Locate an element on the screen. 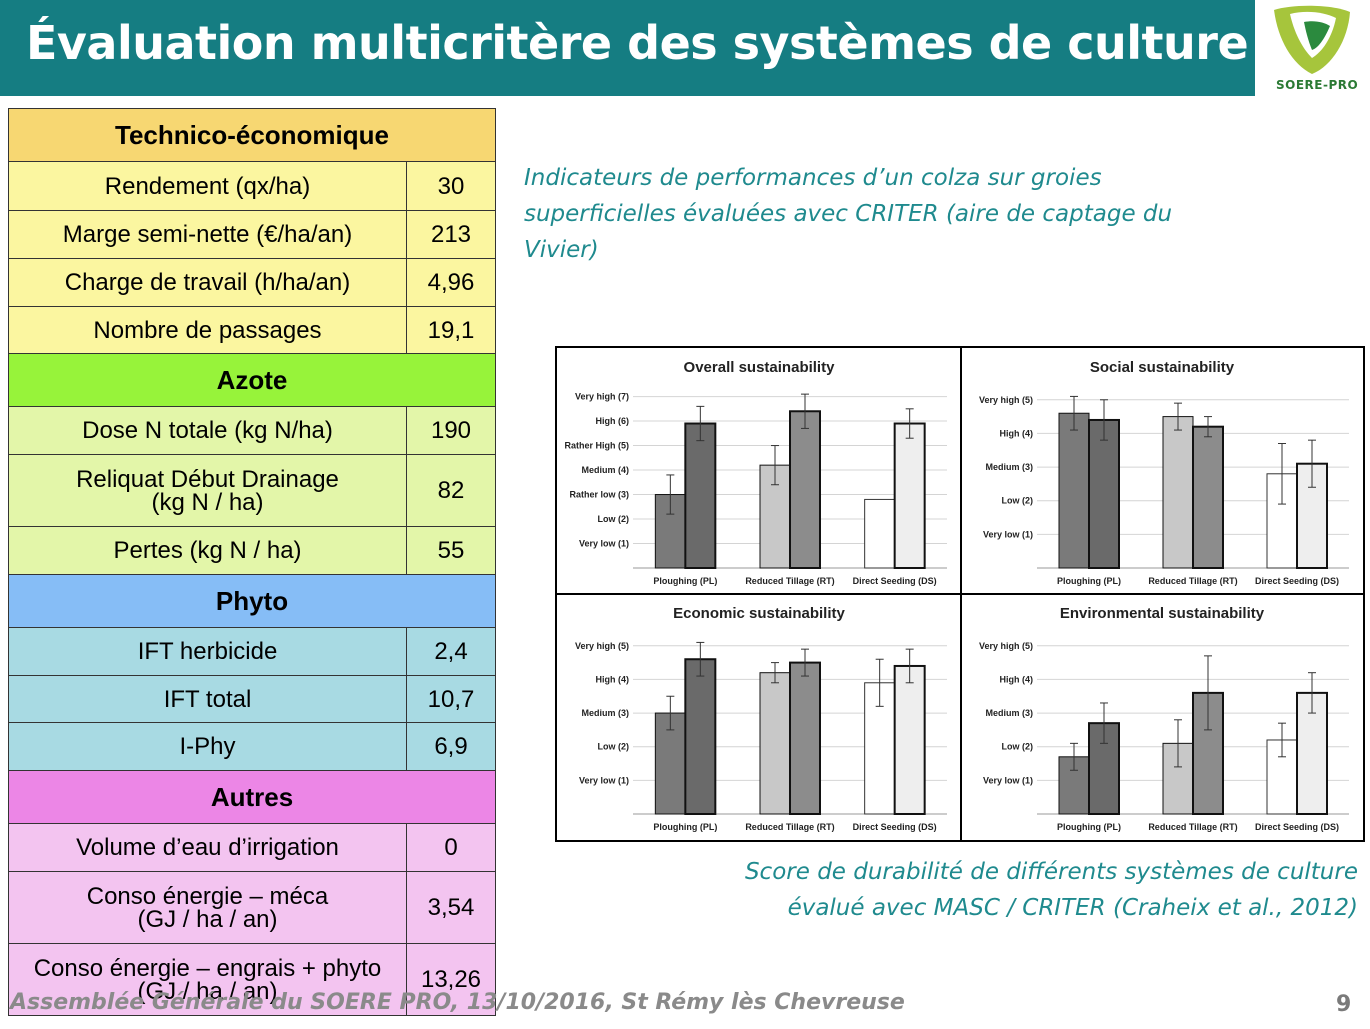 This screenshot has width=1370, height=1029. row-value: 3,54 is located at coordinates (451, 907).